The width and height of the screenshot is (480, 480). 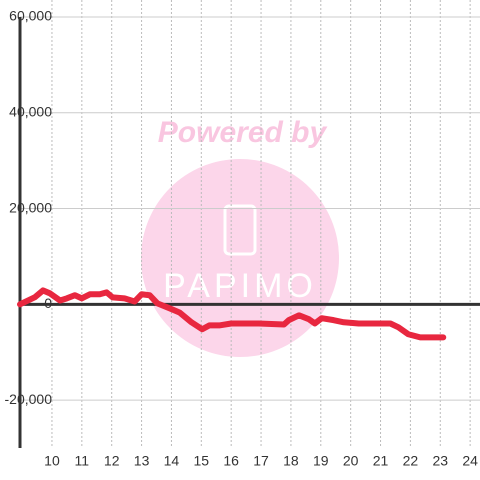 I want to click on x-tick-label: 13, so click(x=142, y=461).